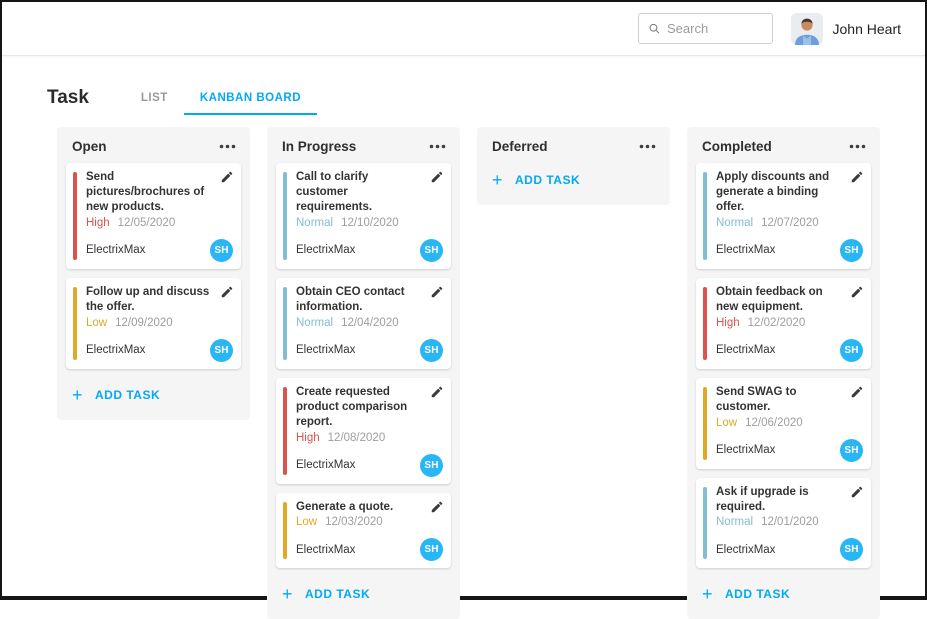  What do you see at coordinates (146, 222) in the screenshot?
I see `due-date: 12/05/2020` at bounding box center [146, 222].